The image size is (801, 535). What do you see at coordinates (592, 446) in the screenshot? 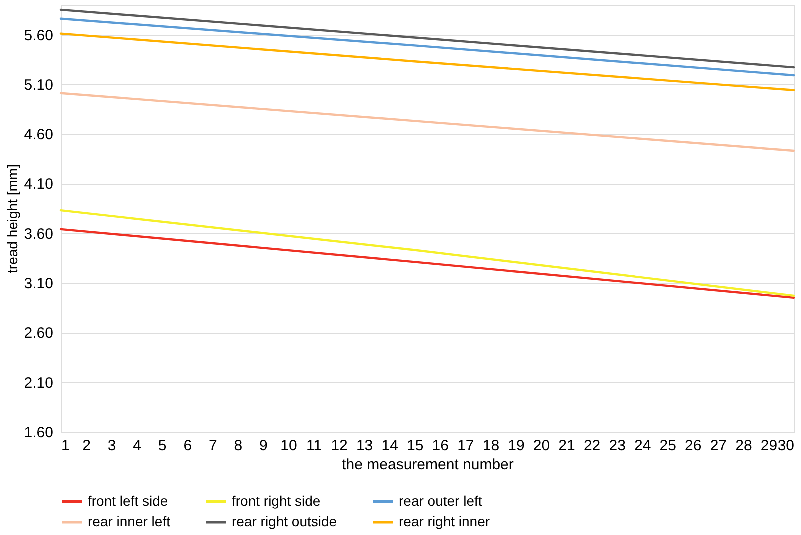
I see `x-tick-label: 22` at bounding box center [592, 446].